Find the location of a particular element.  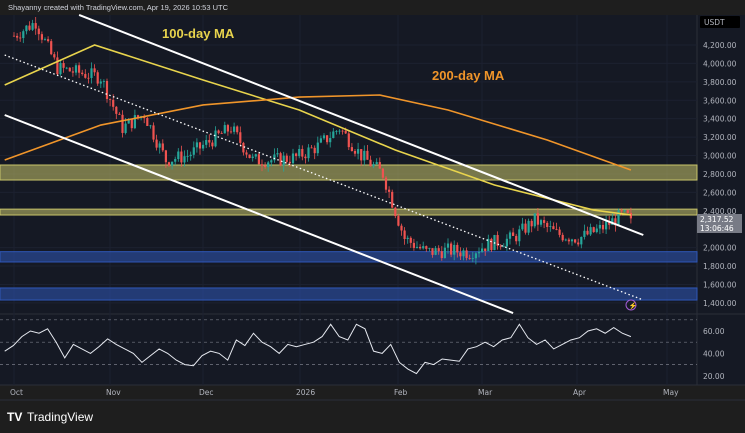

rsi-line is located at coordinates (318, 349).